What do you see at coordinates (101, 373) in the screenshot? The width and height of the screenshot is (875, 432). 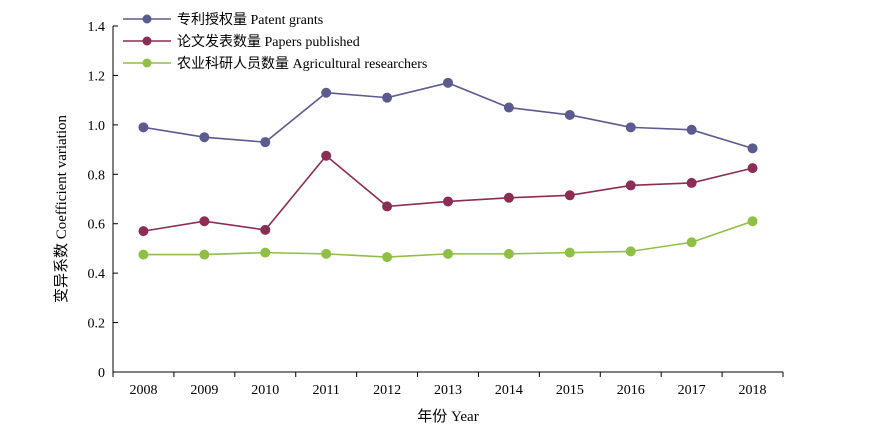 I see `y-tick-label: 0` at bounding box center [101, 373].